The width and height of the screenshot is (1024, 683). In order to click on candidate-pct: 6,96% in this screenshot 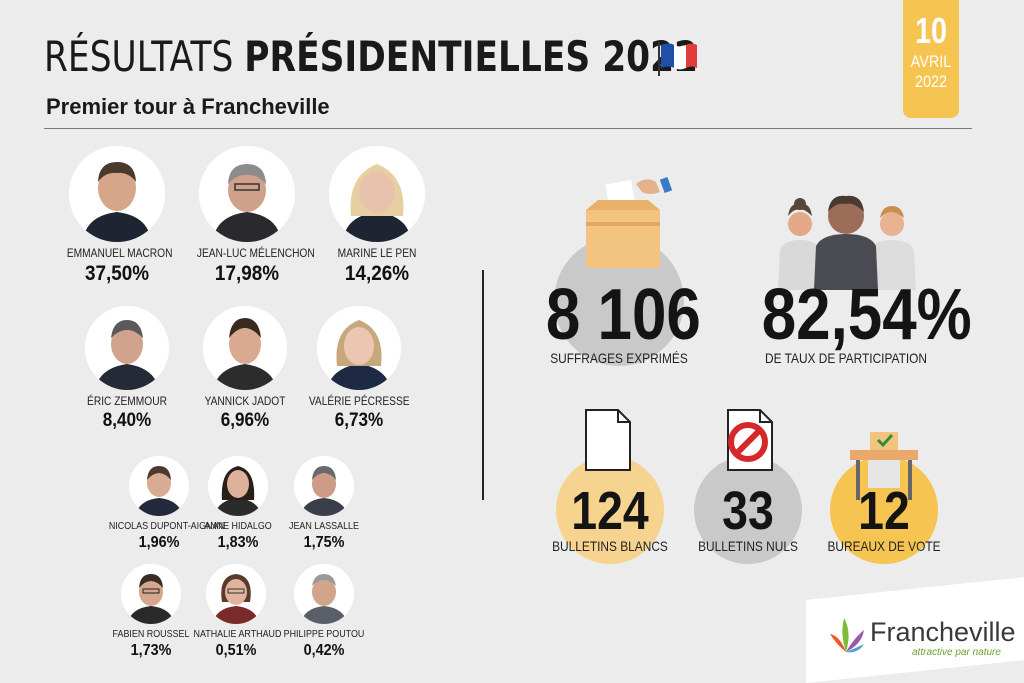, I will do `click(245, 420)`.